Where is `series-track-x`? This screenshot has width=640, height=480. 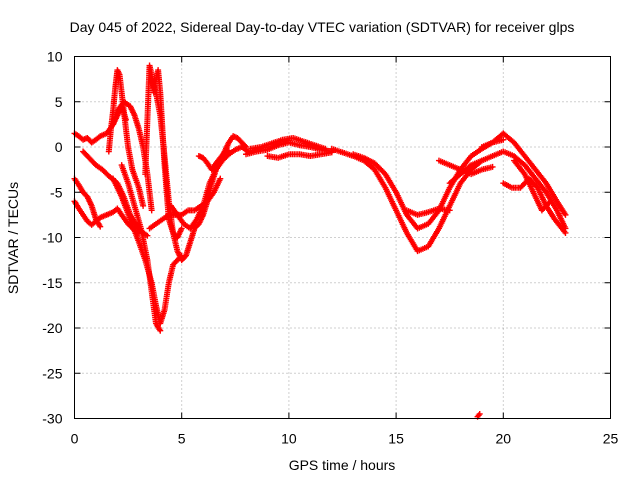 series-track-x is located at coordinates (532, 185).